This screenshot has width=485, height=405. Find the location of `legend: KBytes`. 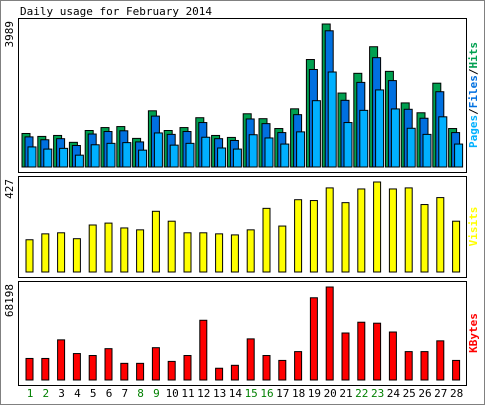

legend: KBytes is located at coordinates (473, 333).